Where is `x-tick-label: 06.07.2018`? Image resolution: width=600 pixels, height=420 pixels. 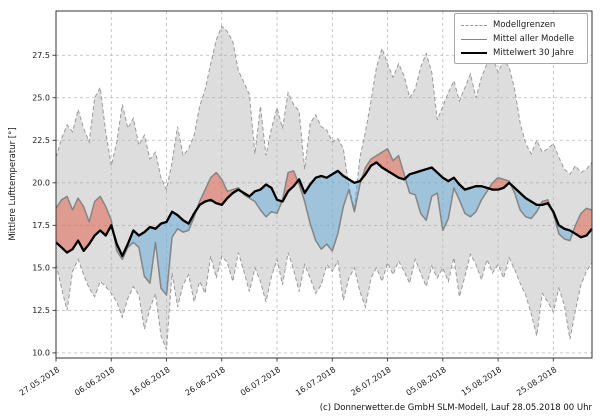
x-tick-label: 06.07.2018 is located at coordinates (260, 381).